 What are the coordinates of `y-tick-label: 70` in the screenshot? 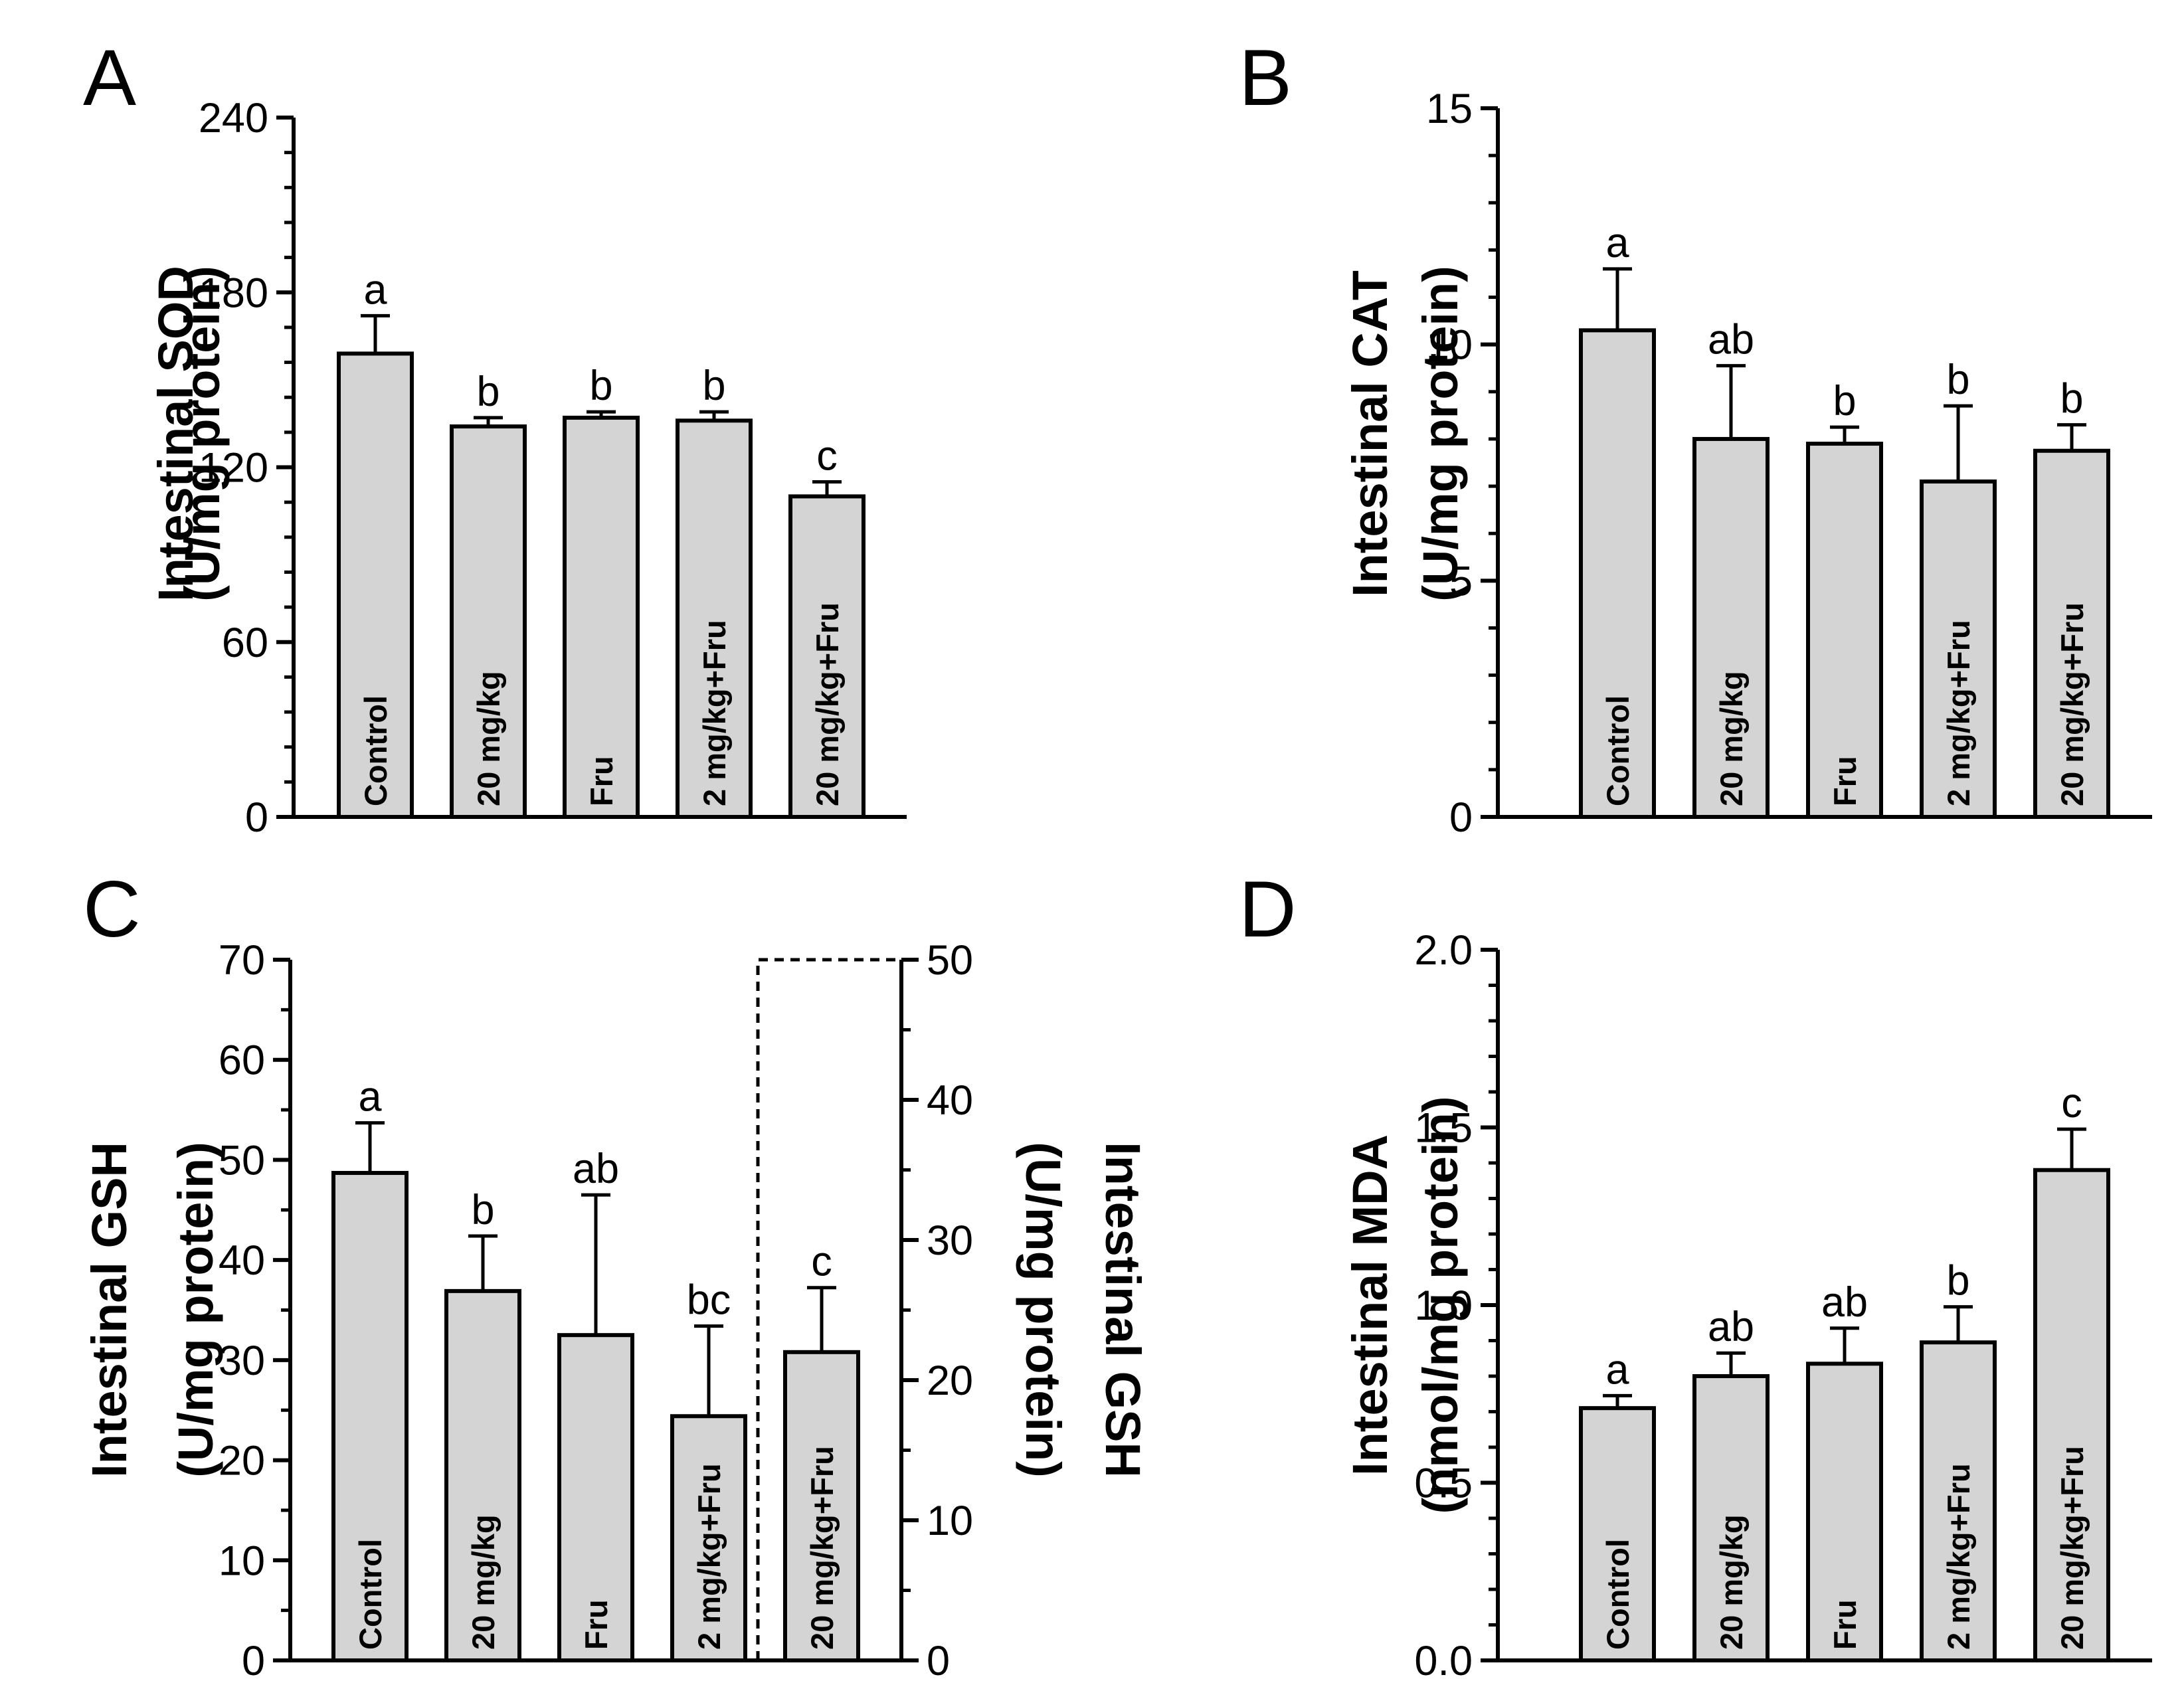 It's located at (242, 961).